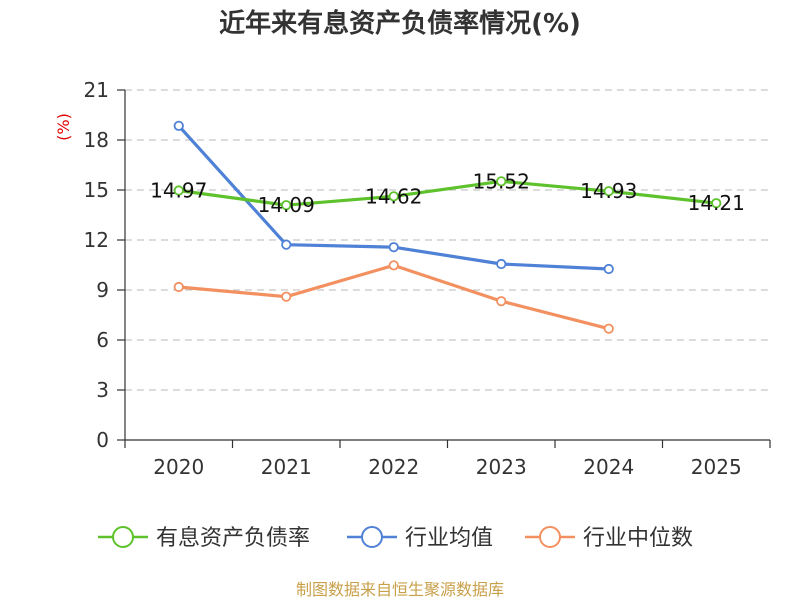 This screenshot has width=800, height=600. I want to click on legend-item-2: 行业均值, so click(420, 538).